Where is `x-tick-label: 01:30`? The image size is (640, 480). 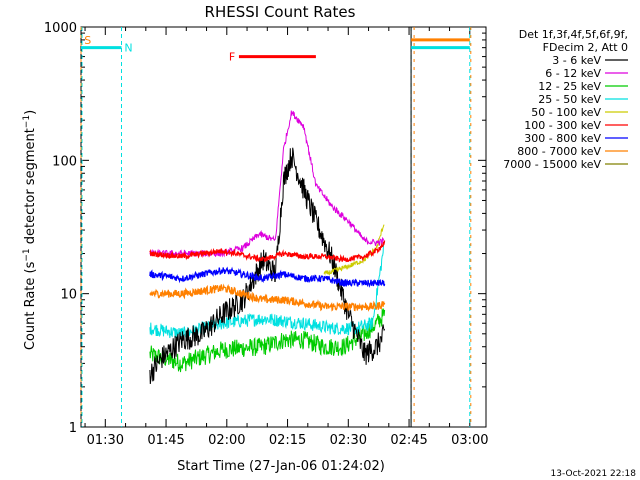
x-tick-label: 01:30 is located at coordinates (105, 440).